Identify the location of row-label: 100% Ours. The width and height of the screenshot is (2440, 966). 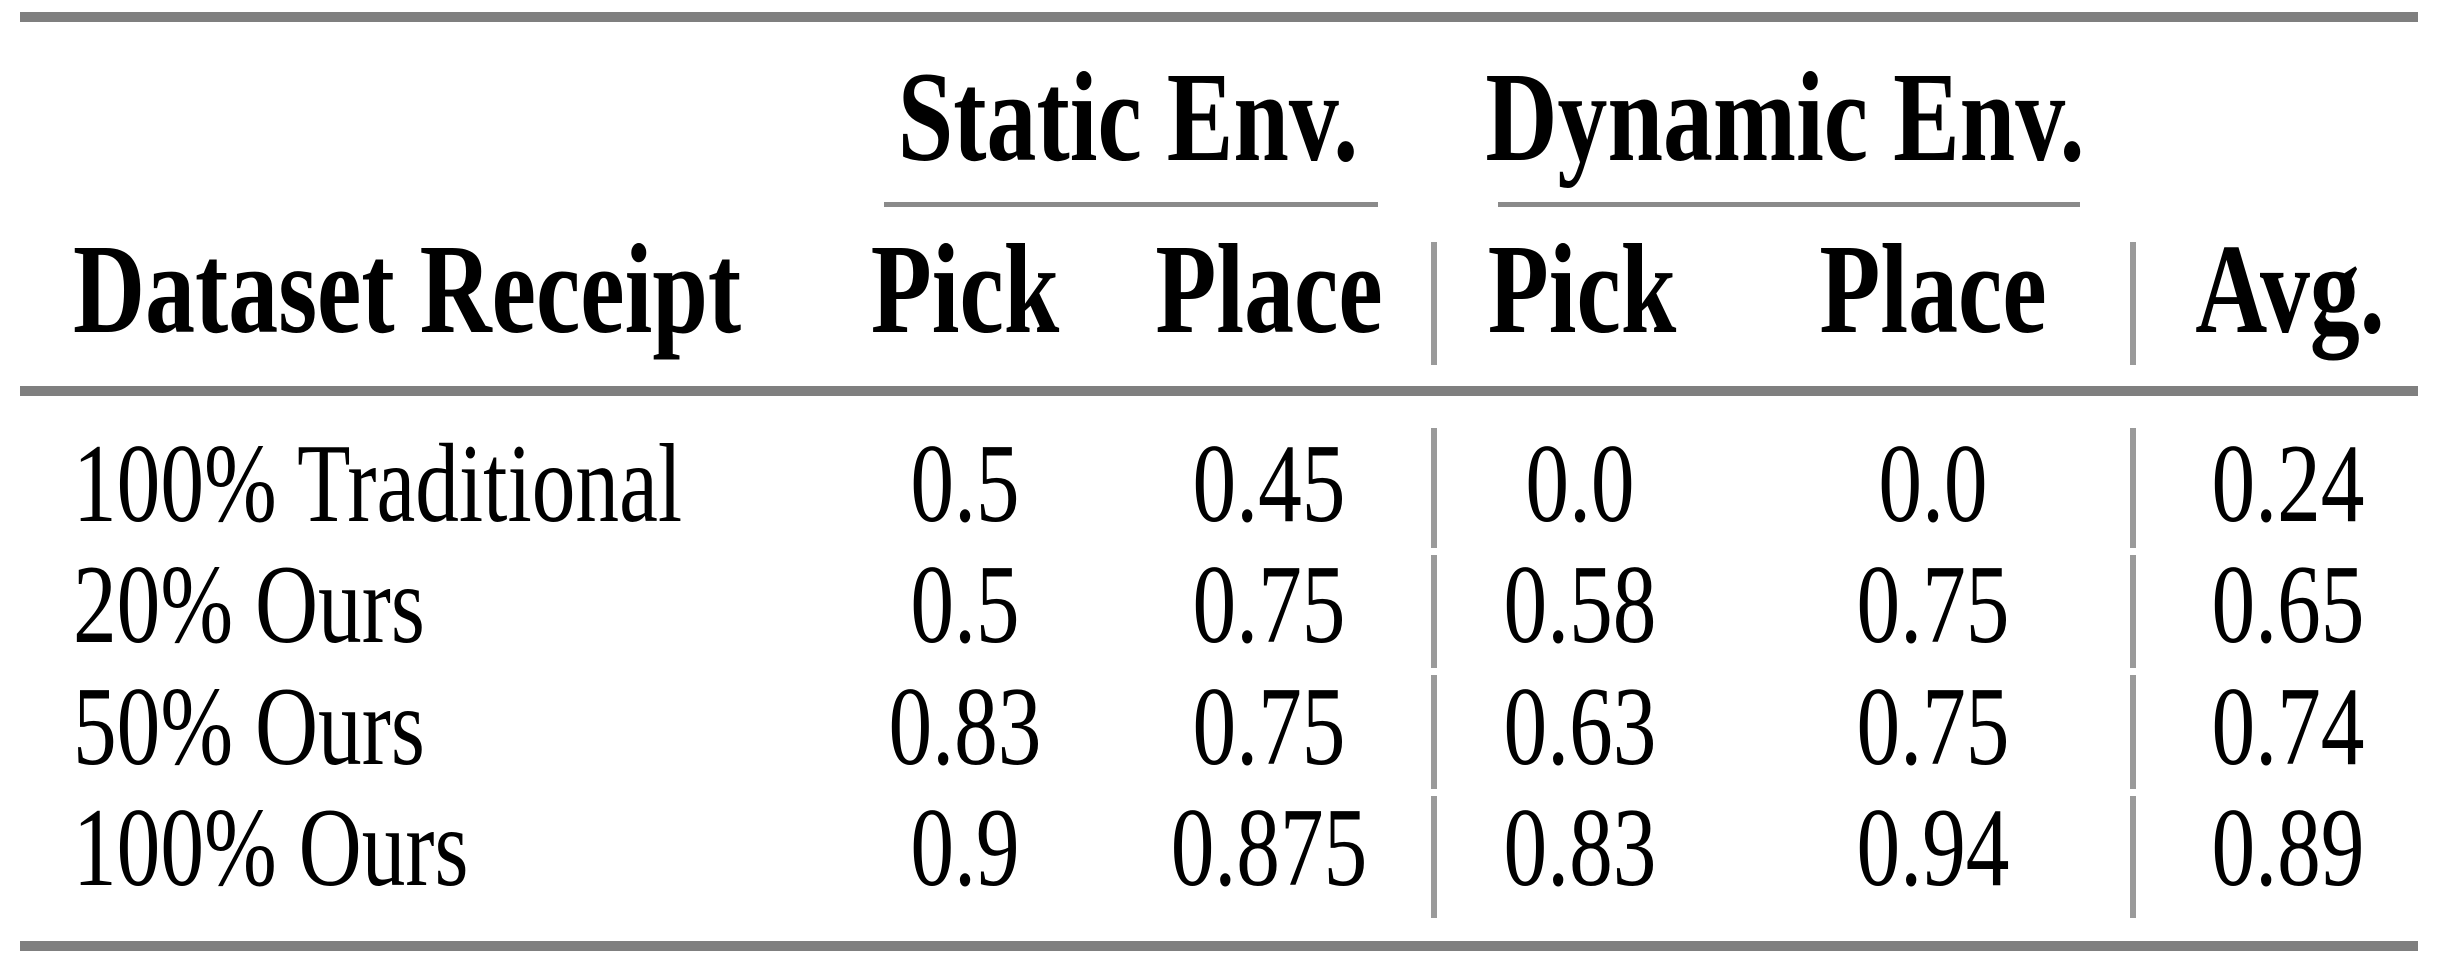
(271, 848).